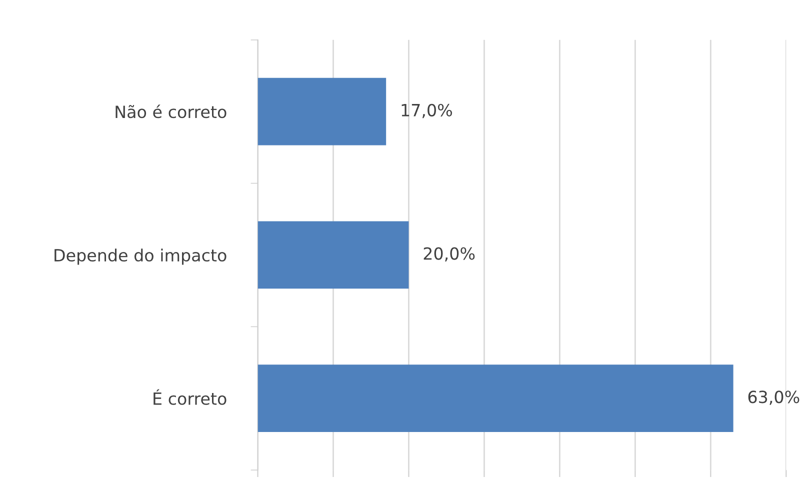 This screenshot has width=803, height=499. I want to click on y-tick-label: É correto, so click(190, 397).